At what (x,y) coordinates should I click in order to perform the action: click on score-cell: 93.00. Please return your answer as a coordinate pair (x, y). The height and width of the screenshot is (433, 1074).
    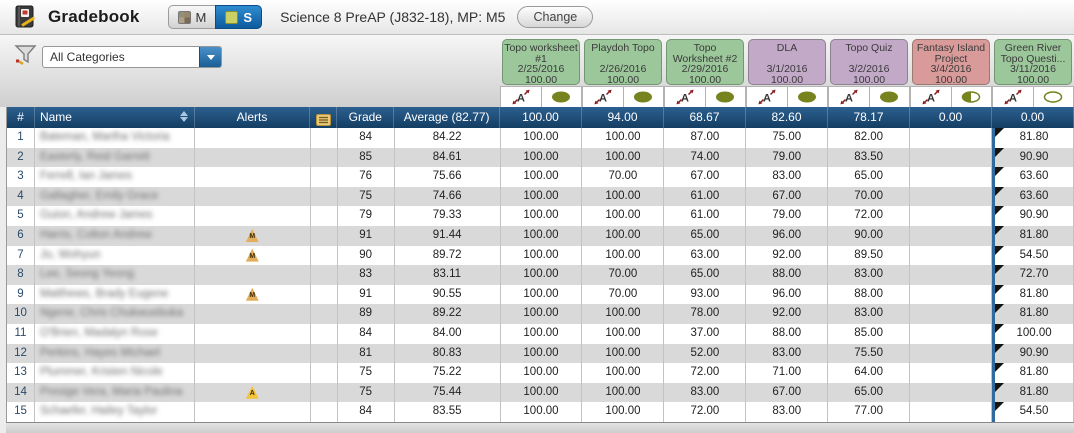
    Looking at the image, I should click on (705, 294).